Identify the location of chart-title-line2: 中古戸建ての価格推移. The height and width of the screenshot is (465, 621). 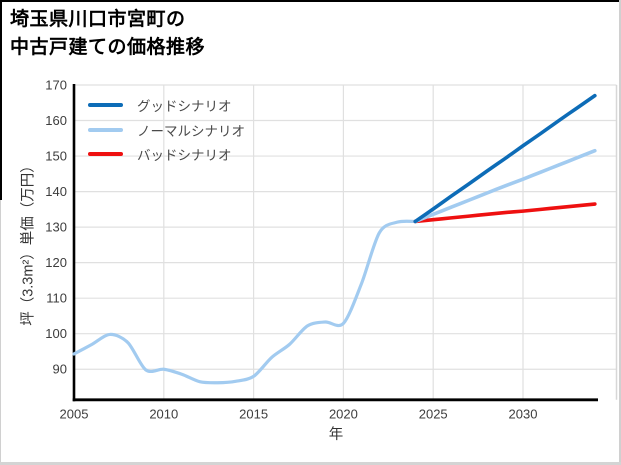
(108, 47).